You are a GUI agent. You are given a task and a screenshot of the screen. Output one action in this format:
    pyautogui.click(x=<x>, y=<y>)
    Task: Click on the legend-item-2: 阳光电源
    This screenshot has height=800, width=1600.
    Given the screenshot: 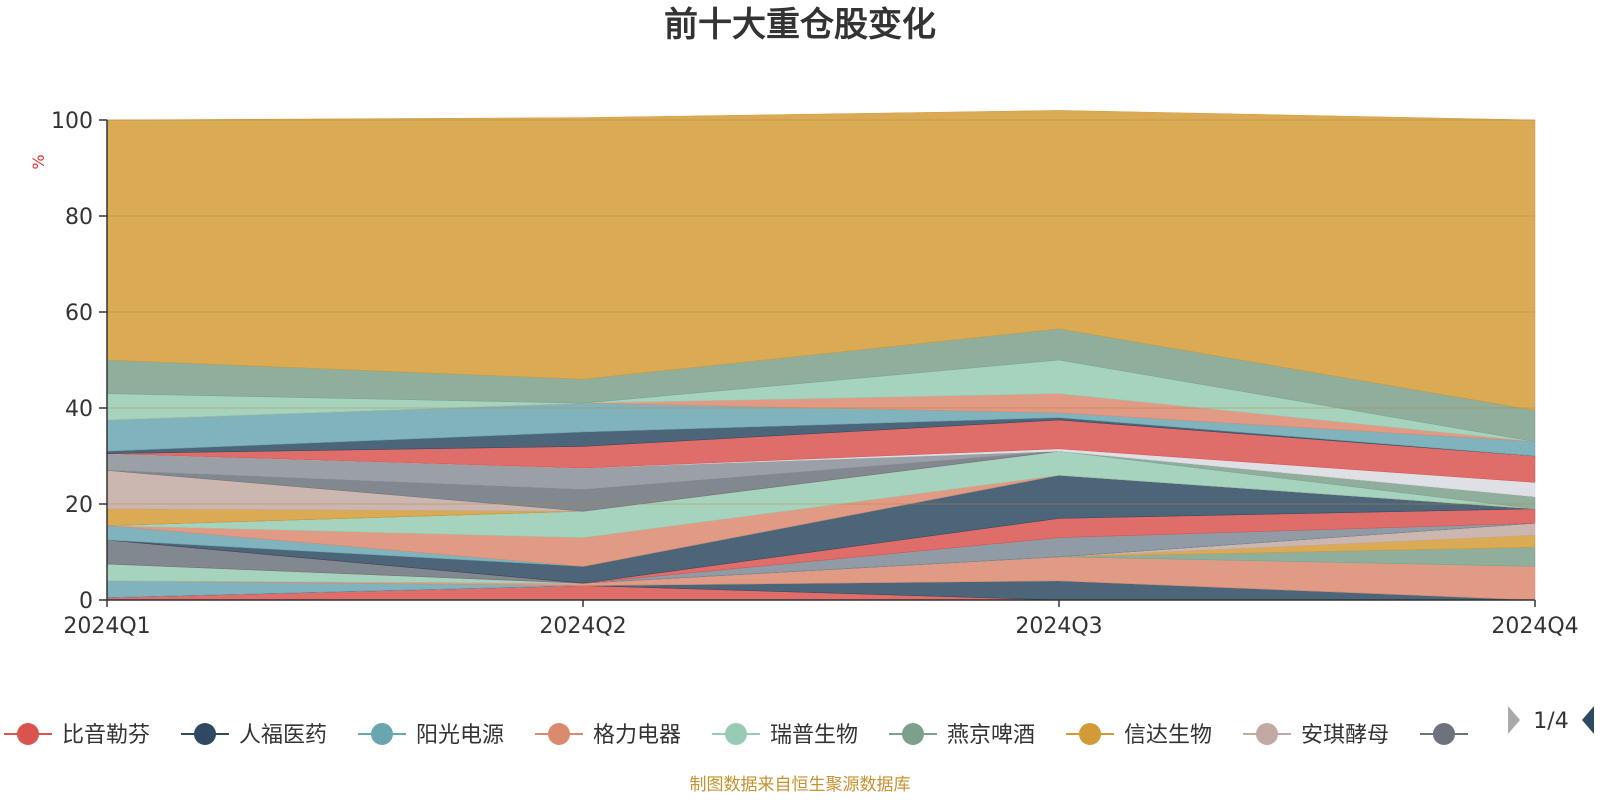 What is the action you would take?
    pyautogui.click(x=431, y=735)
    